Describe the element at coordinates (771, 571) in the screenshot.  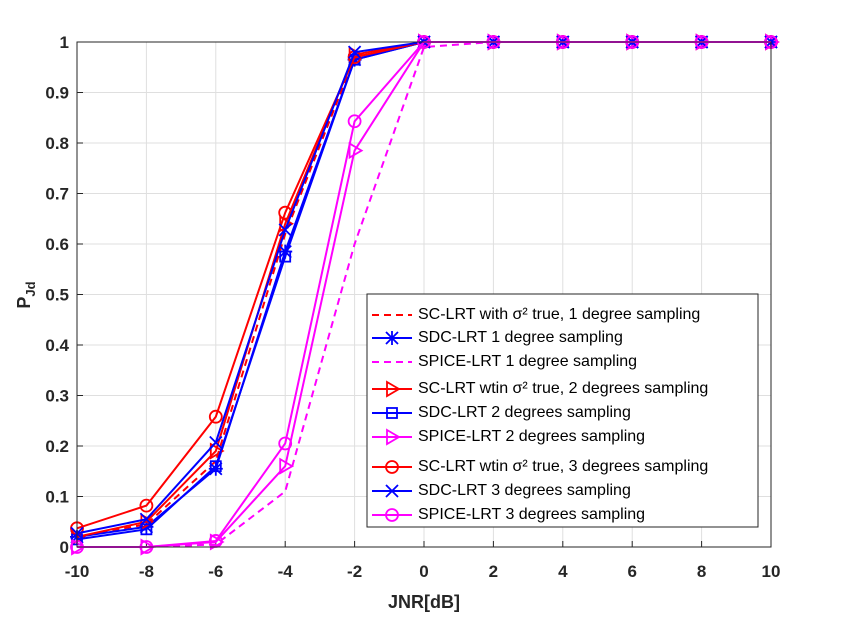
I see `x-tick-label: 10` at that location.